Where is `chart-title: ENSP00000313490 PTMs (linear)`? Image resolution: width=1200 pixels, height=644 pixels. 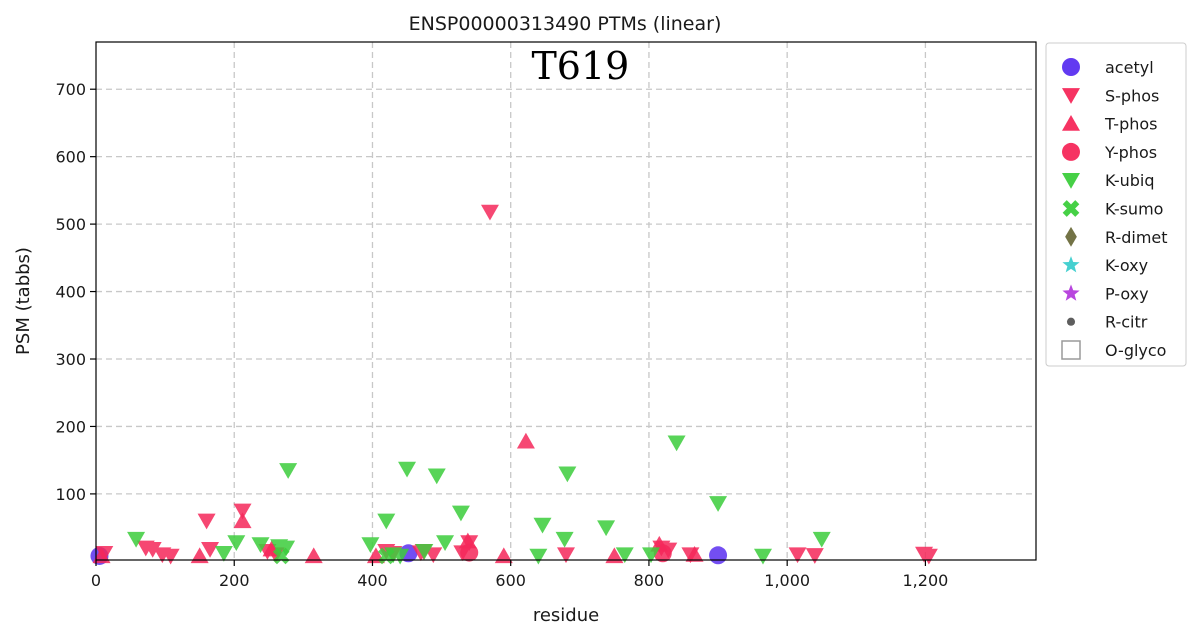
chart-title: ENSP00000313490 PTMs (linear) is located at coordinates (565, 24).